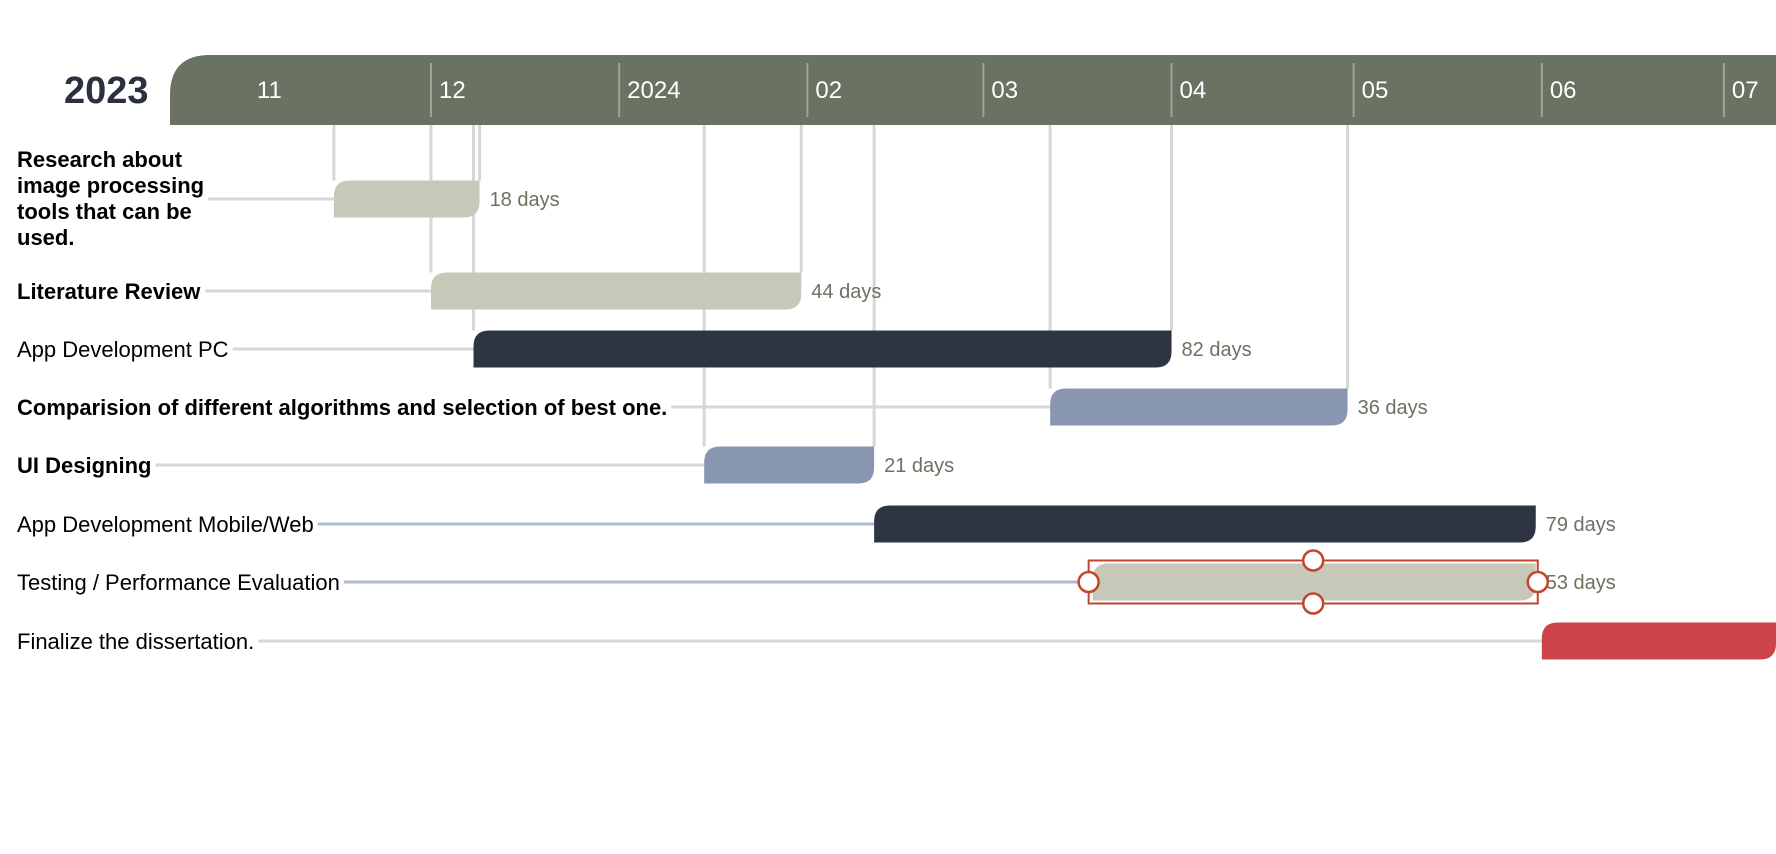 The image size is (1776, 854). I want to click on month-tick-label: 04, so click(1193, 90).